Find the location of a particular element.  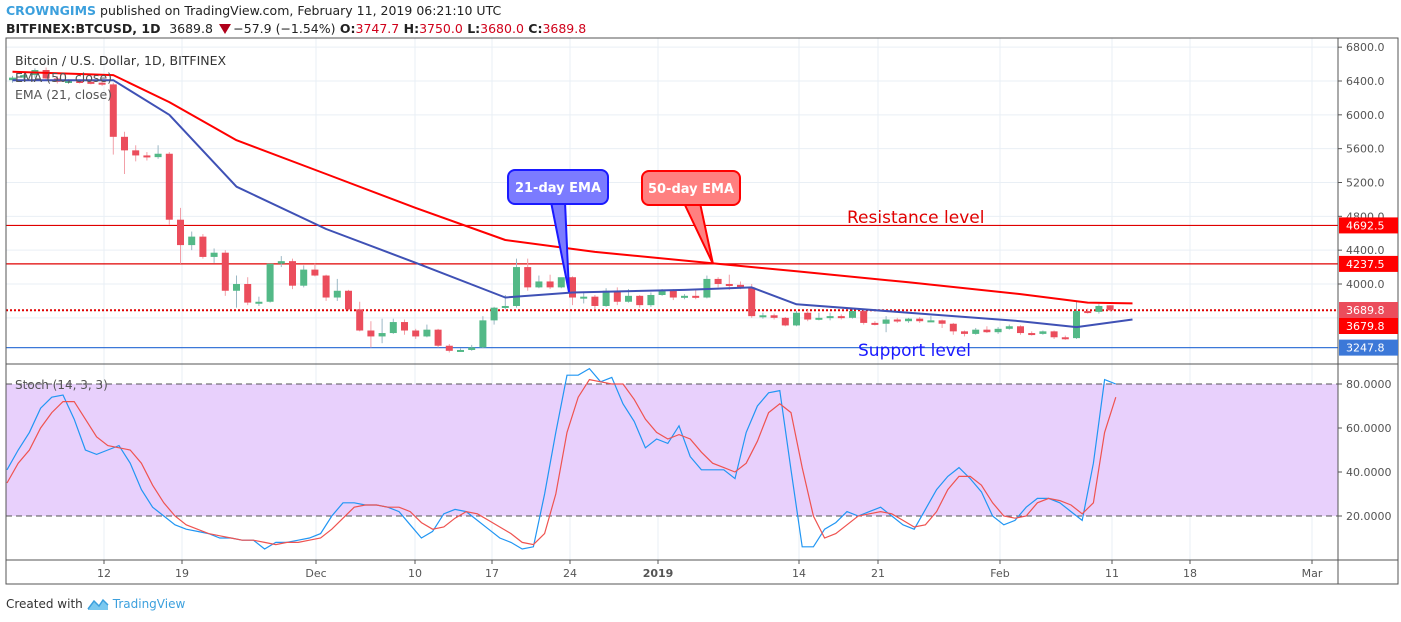

publisher-name: CROWNGIMS is located at coordinates (51, 10).